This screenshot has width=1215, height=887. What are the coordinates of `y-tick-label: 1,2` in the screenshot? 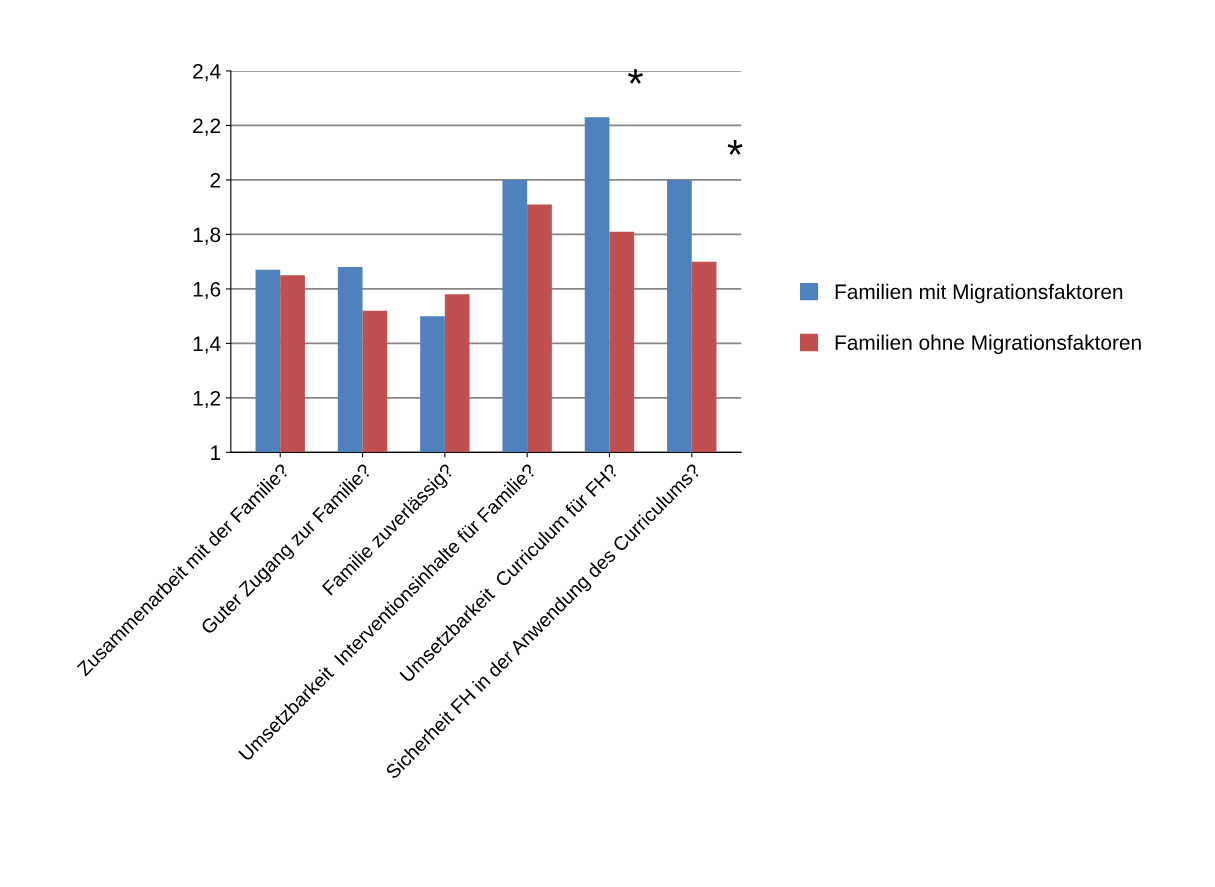 It's located at (207, 399).